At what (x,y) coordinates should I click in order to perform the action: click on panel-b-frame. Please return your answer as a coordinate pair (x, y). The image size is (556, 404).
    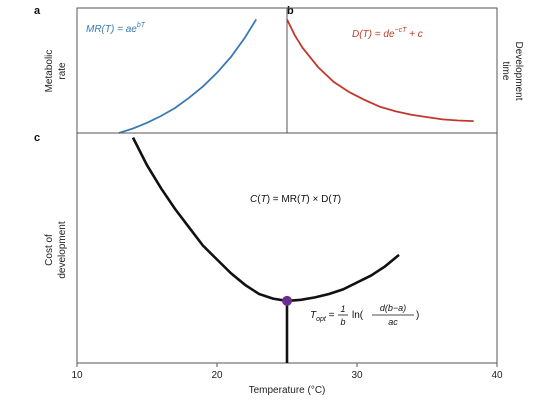
    Looking at the image, I should click on (392, 70).